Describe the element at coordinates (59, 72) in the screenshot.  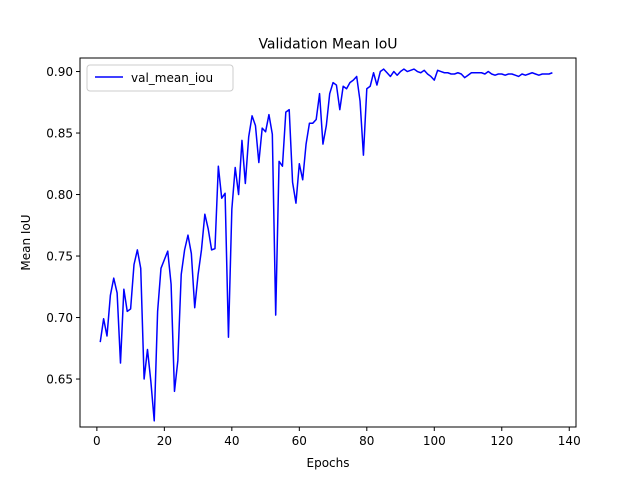
I see `y-tick-label: 0.90` at that location.